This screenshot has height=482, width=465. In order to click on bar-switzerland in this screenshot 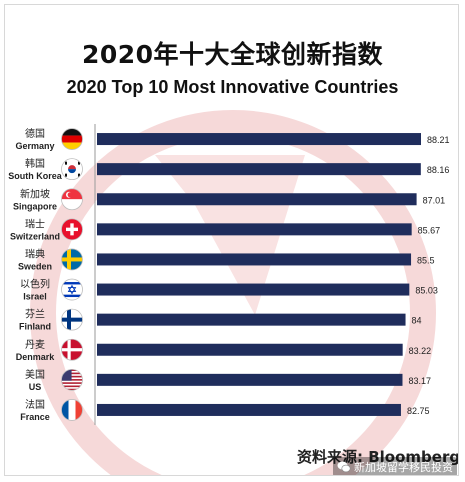, I will do `click(254, 229)`.